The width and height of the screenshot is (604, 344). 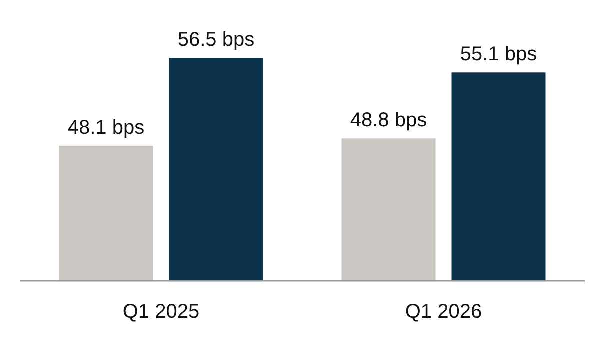 I want to click on x-tick-label: Q1 2026, so click(x=443, y=312).